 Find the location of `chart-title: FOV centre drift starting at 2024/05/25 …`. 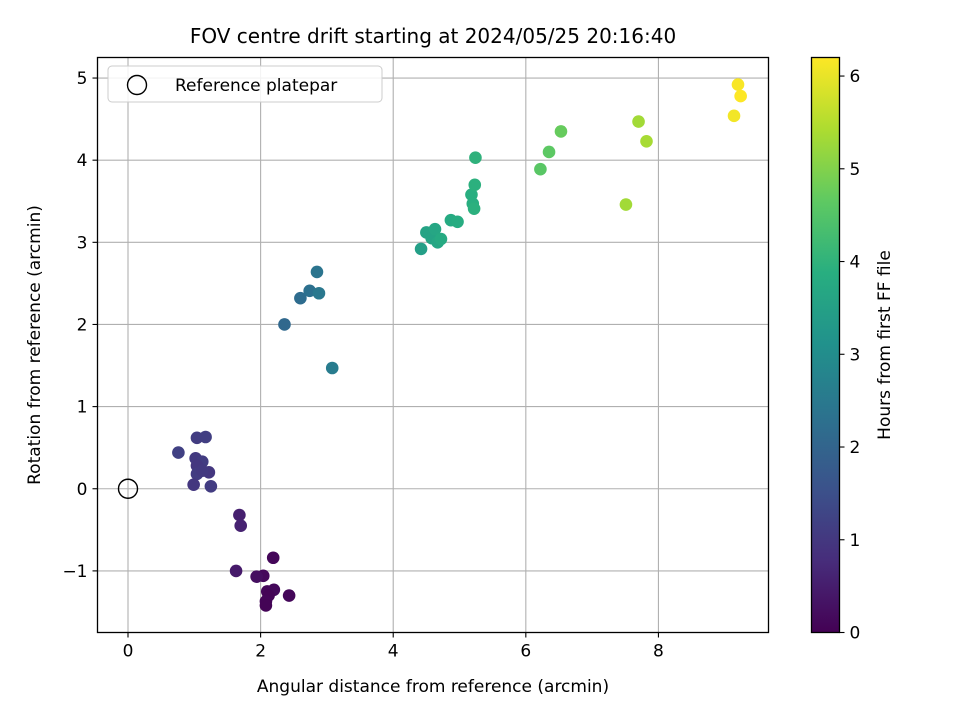

chart-title: FOV centre drift starting at 2024/05/25 … is located at coordinates (433, 36).